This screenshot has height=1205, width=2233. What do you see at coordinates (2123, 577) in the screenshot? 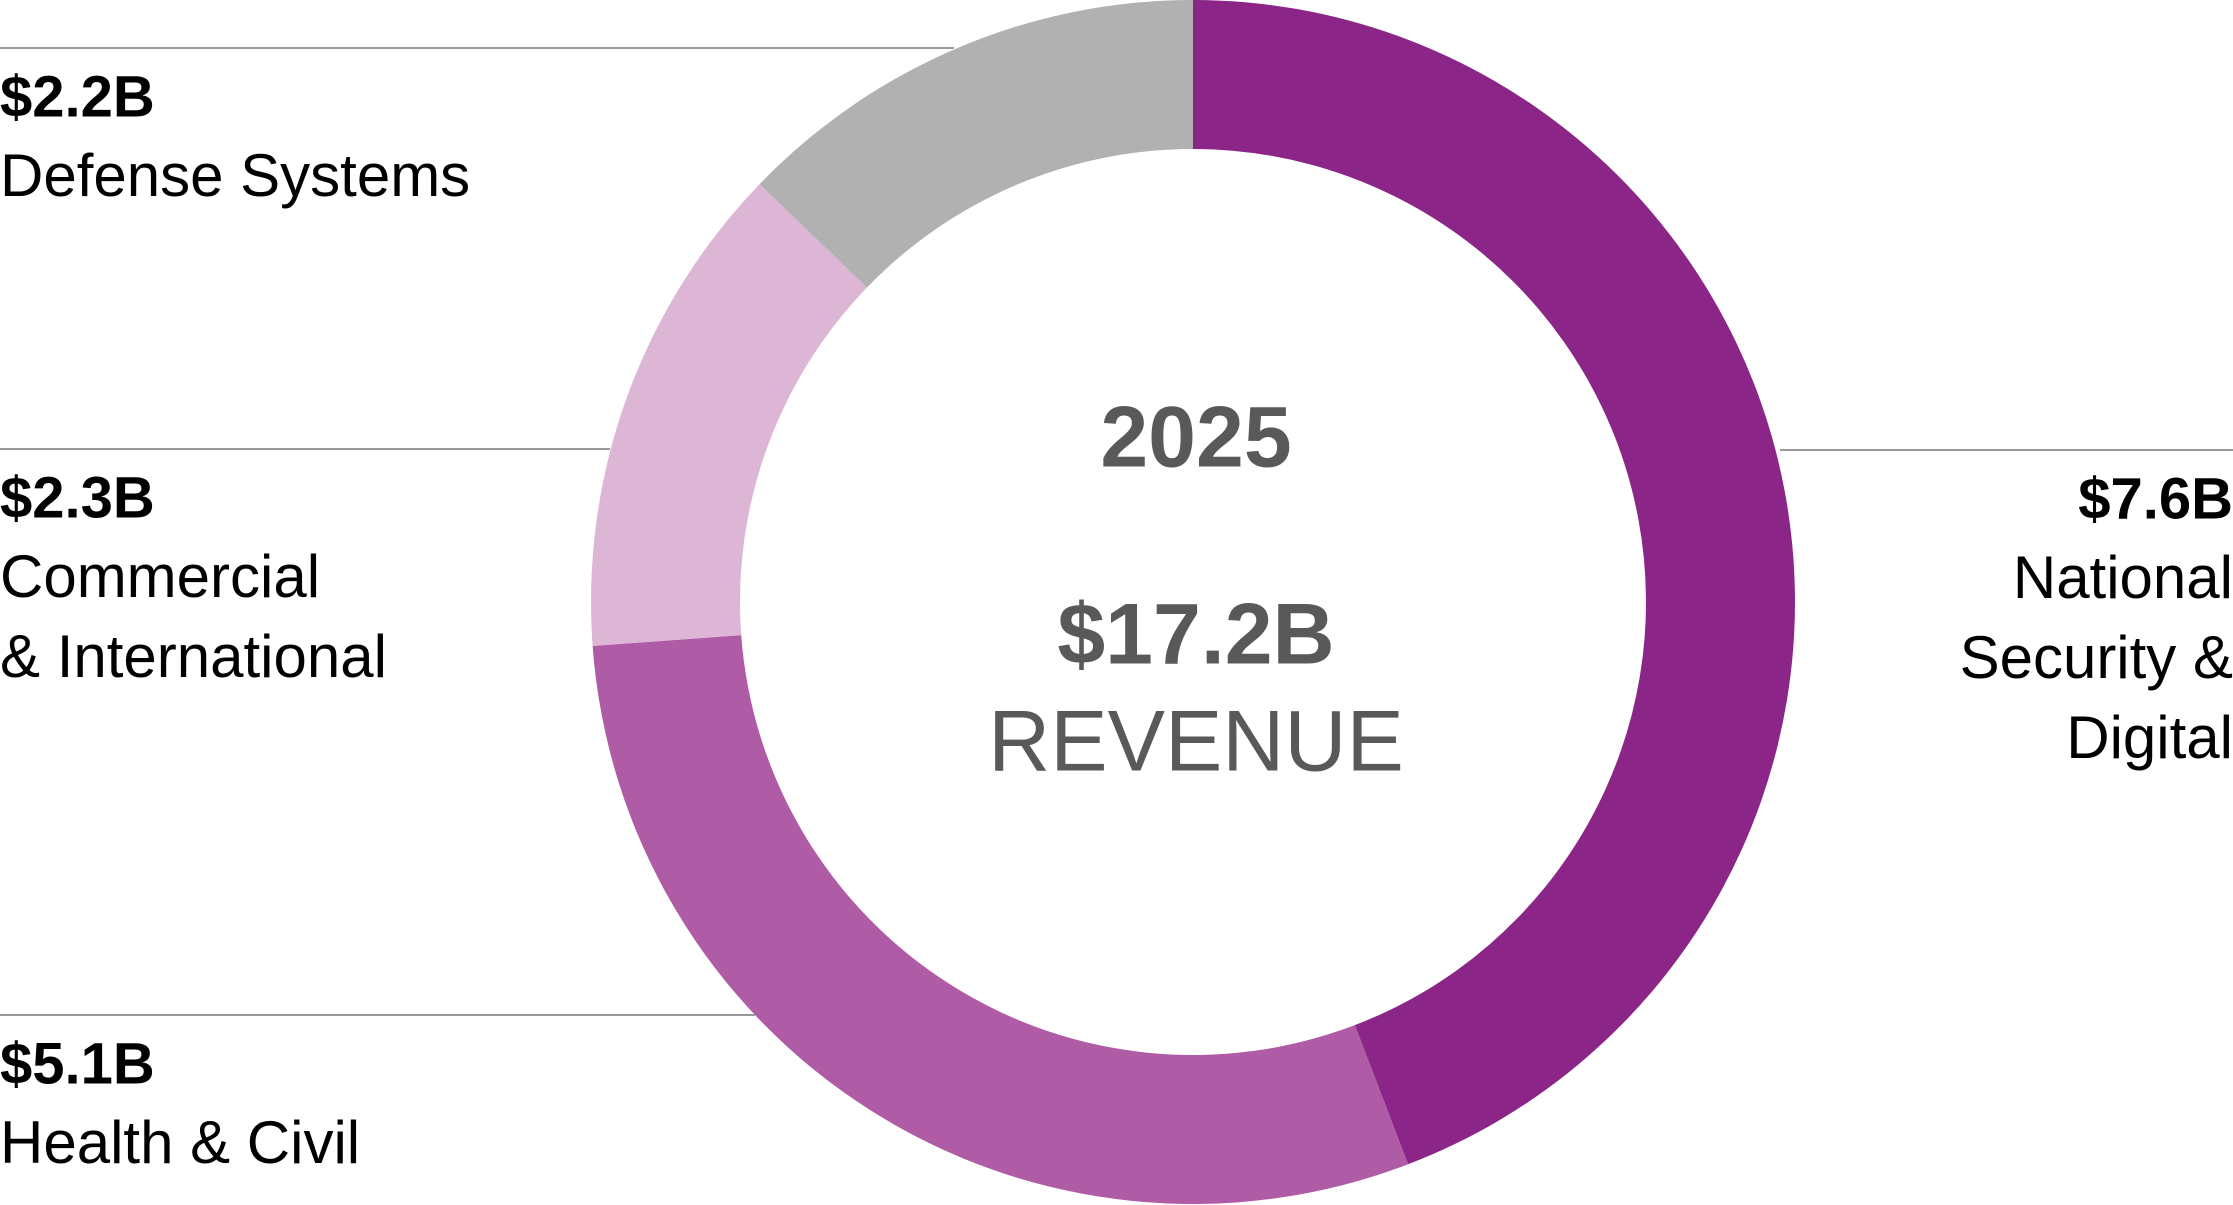
I see `category-label: National` at bounding box center [2123, 577].